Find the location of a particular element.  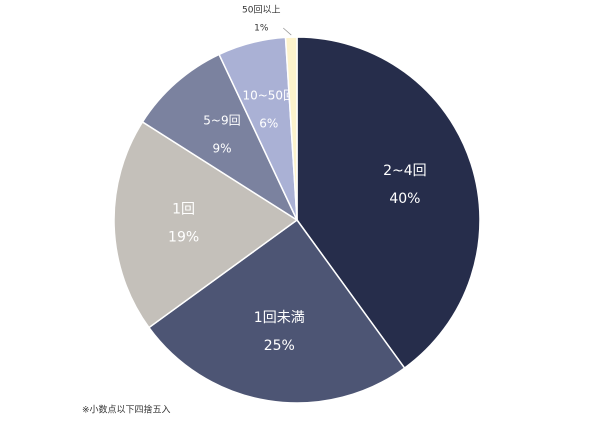

note: ※小数点以下四捨五入 is located at coordinates (126, 410).